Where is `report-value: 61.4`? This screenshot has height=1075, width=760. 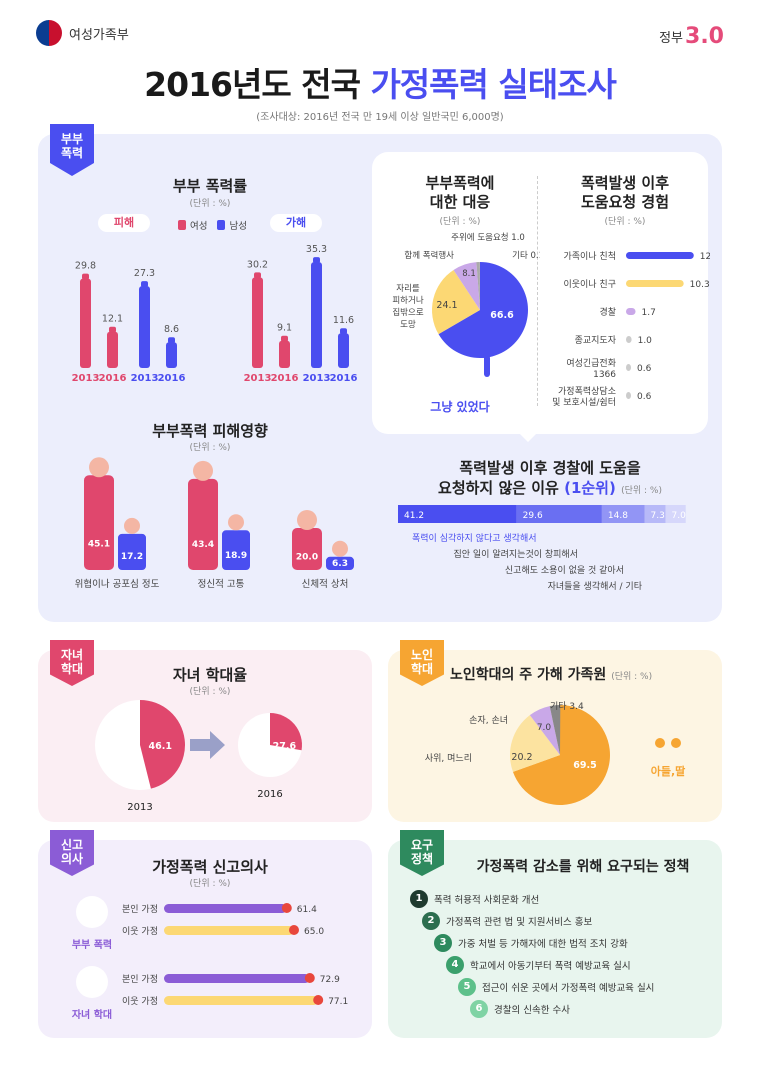 report-value: 61.4 is located at coordinates (307, 910).